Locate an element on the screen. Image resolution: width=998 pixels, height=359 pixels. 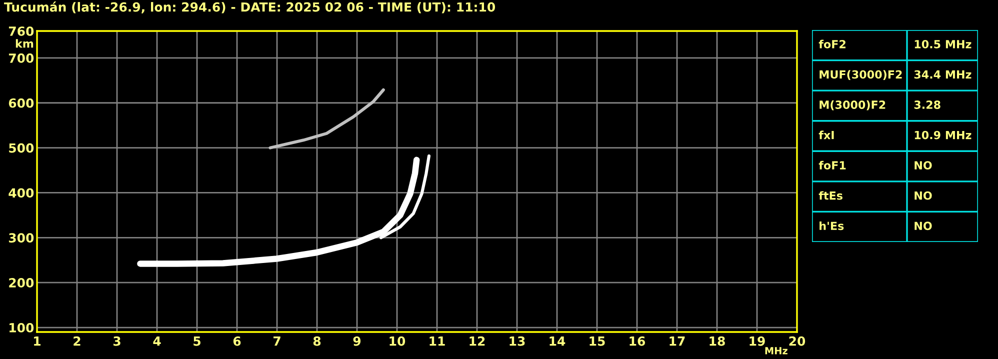
x-tick-label: 7 is located at coordinates (276, 341).